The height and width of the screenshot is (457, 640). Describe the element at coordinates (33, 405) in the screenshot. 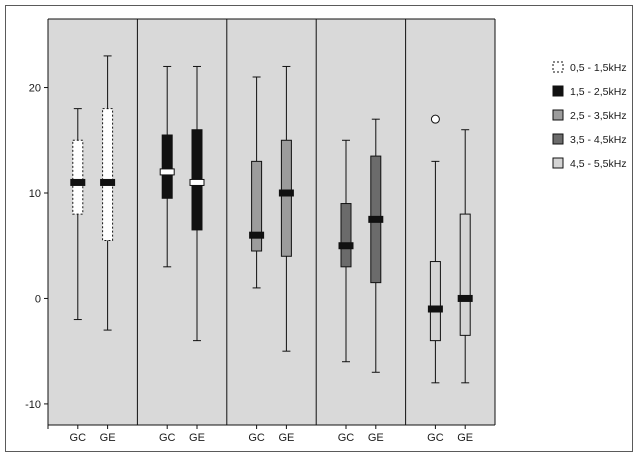

I see `y-tick-label: -10` at that location.